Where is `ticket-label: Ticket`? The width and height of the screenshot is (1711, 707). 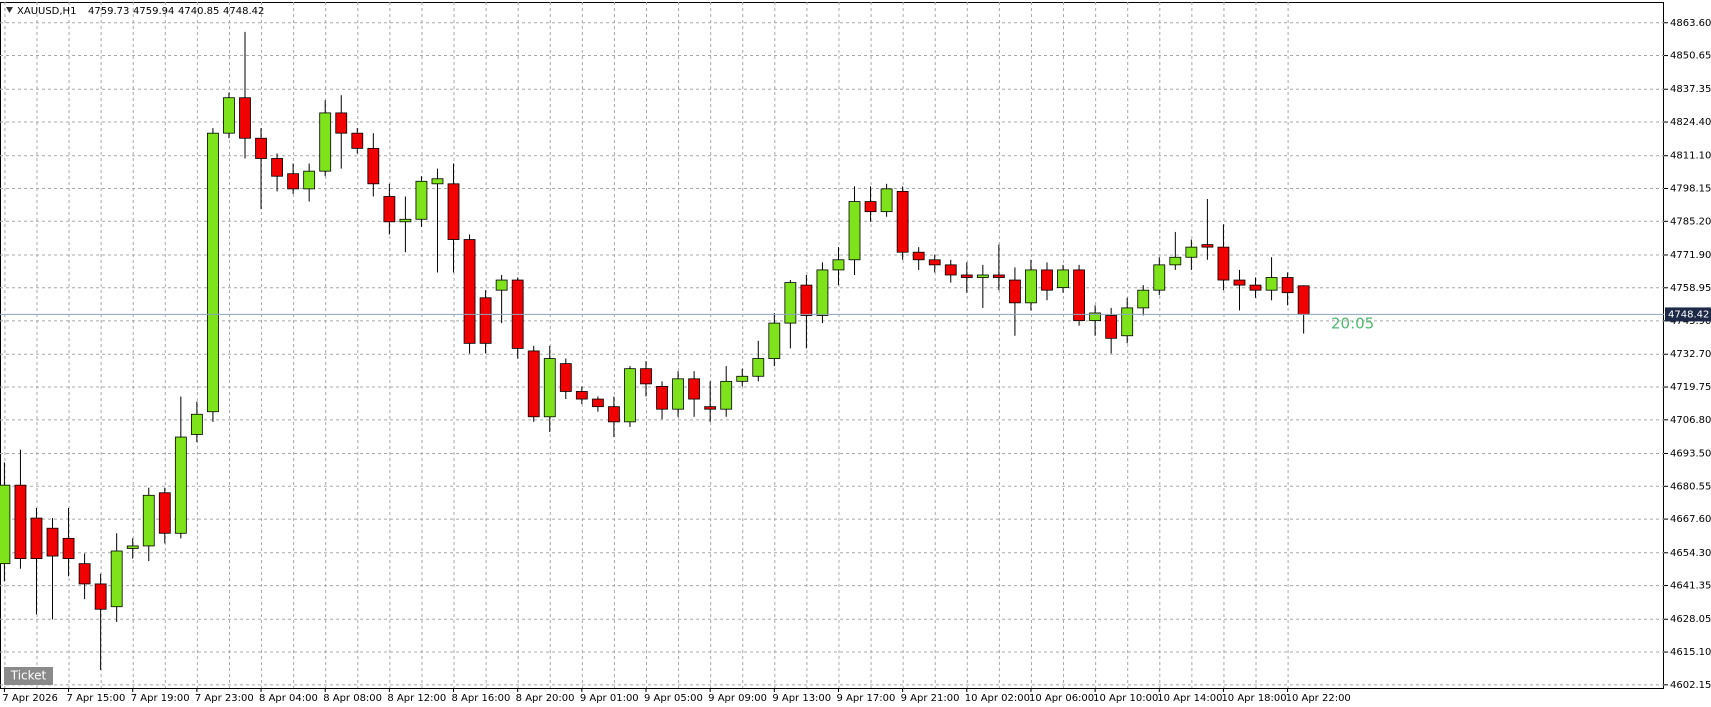
ticket-label: Ticket is located at coordinates (28, 676).